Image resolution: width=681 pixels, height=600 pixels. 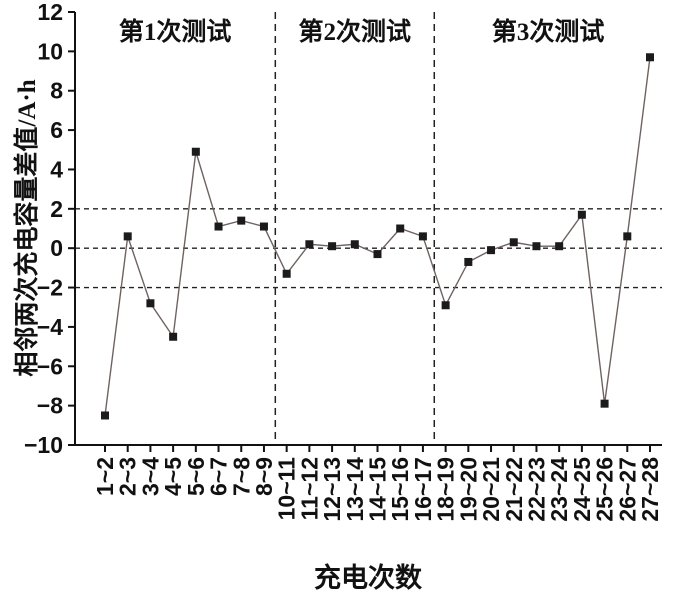 What do you see at coordinates (287, 489) in the screenshot?
I see `x-tick-label: 10~11` at bounding box center [287, 489].